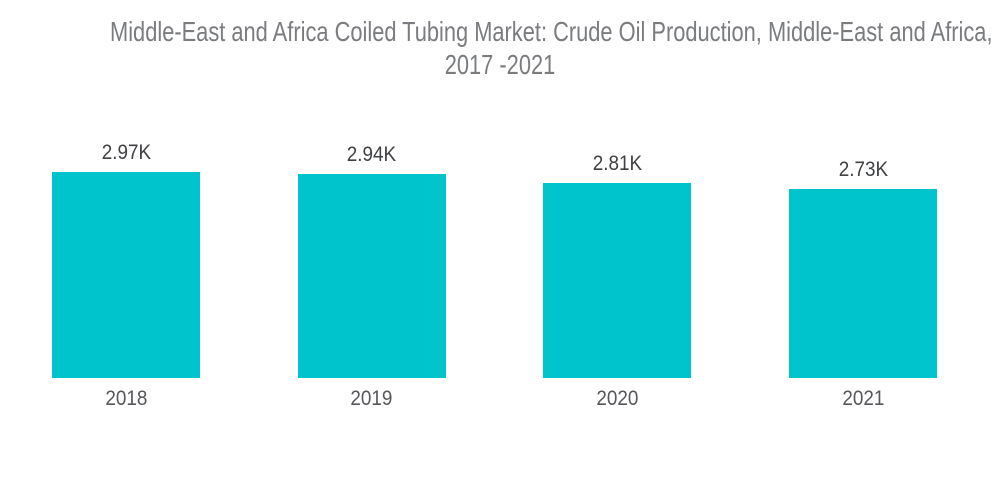  Describe the element at coordinates (371, 154) in the screenshot. I see `bar-value-label: 2.94K` at that location.